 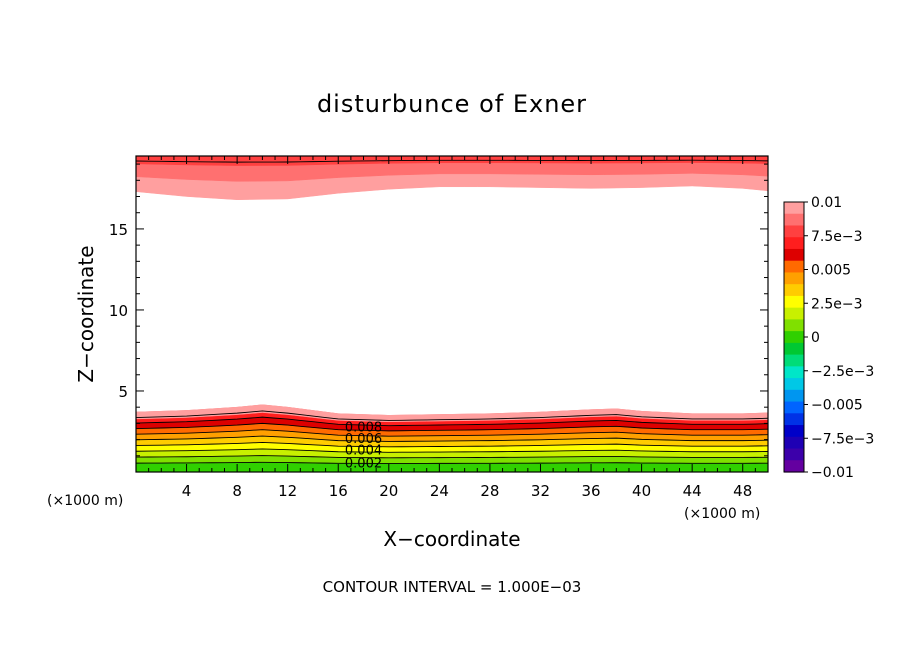 I want to click on x-axis-label: X−coordinate, so click(x=451, y=539).